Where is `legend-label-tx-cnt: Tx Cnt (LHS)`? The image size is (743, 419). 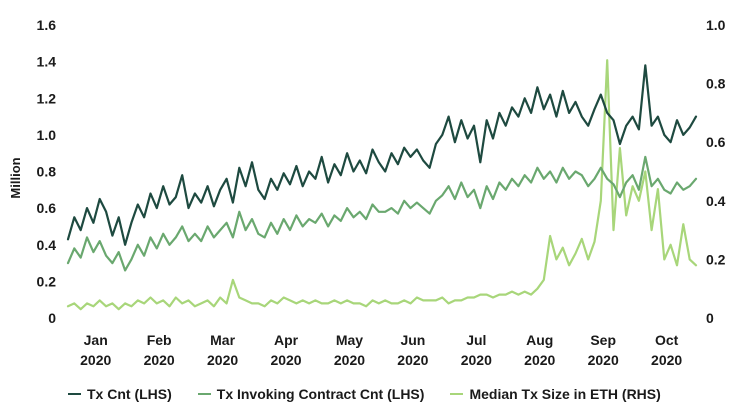
legend-label-tx-cnt: Tx Cnt (LHS) is located at coordinates (129, 394).